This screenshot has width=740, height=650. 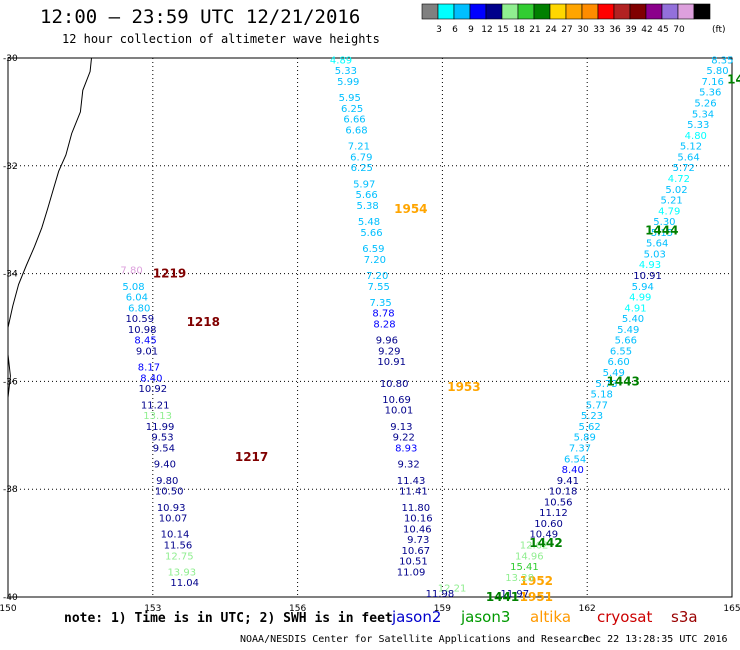 I want to click on wave-height-point: 10.49, so click(x=543, y=535).